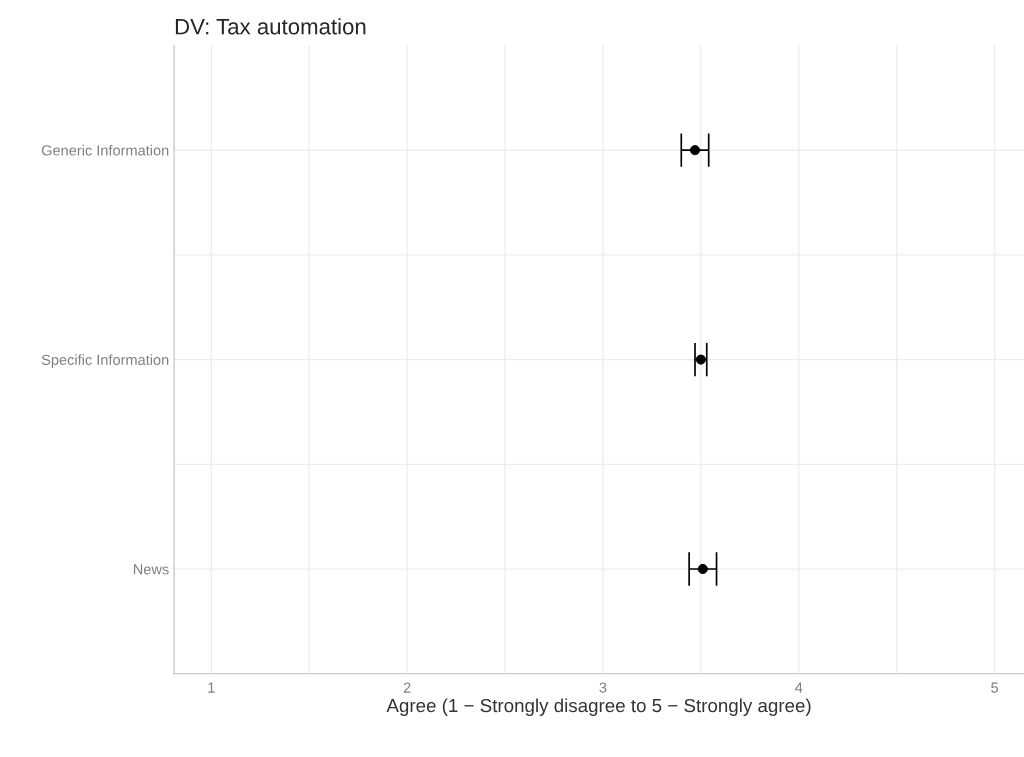  Describe the element at coordinates (407, 687) in the screenshot. I see `x-tick-label: 2` at that location.